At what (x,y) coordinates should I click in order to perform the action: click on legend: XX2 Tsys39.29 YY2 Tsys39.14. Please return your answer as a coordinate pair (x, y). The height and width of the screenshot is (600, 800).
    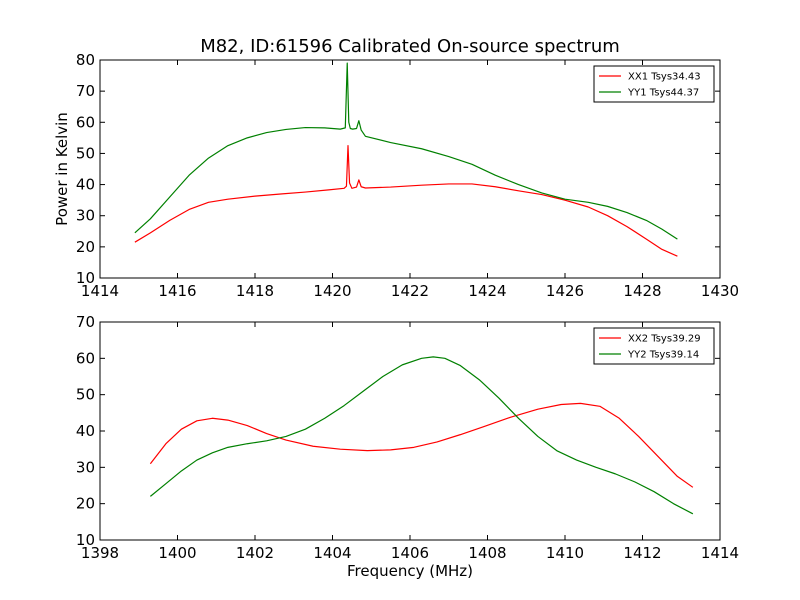
    Looking at the image, I should click on (654, 346).